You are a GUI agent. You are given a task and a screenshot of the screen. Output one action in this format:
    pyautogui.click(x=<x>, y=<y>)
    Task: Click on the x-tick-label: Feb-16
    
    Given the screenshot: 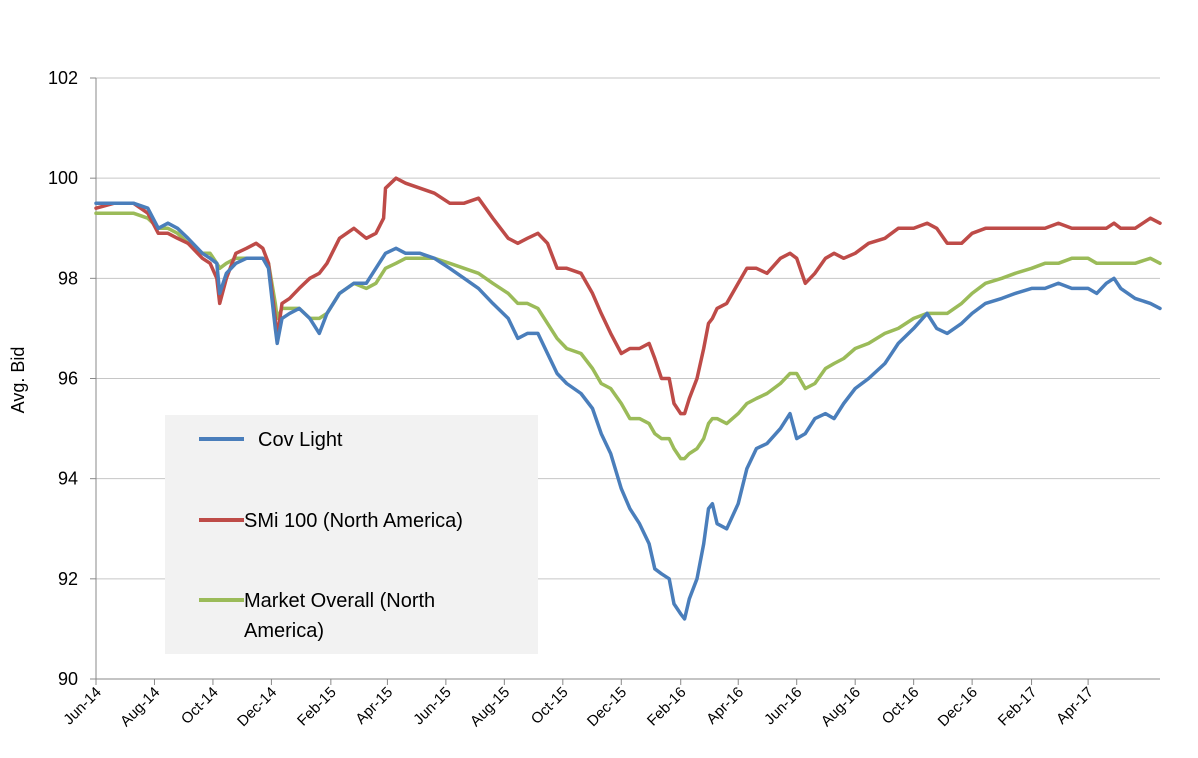 What is the action you would take?
    pyautogui.click(x=667, y=707)
    